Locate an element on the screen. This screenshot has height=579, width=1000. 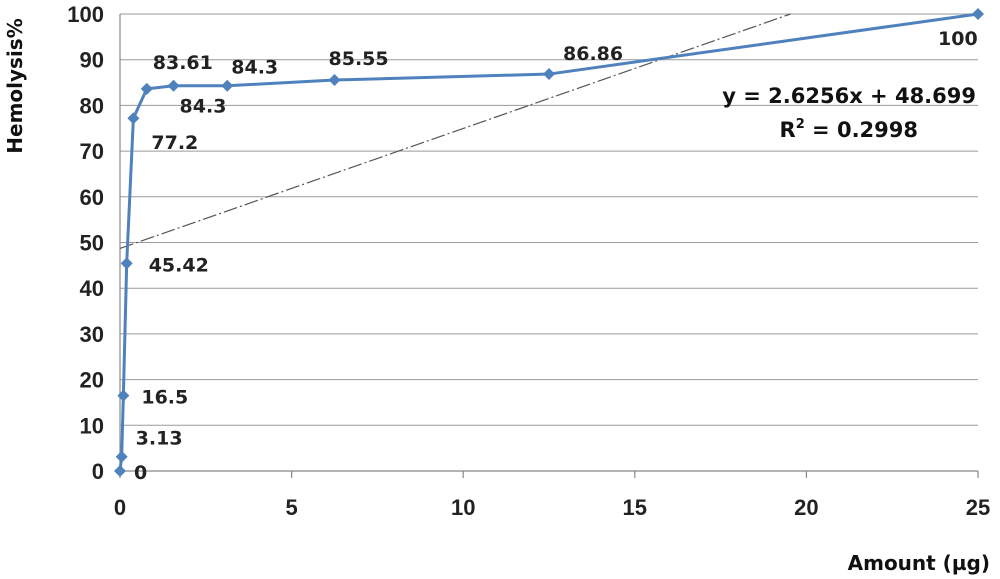
trendline-equation: y = 2.6256x + 48.699 is located at coordinates (849, 96).